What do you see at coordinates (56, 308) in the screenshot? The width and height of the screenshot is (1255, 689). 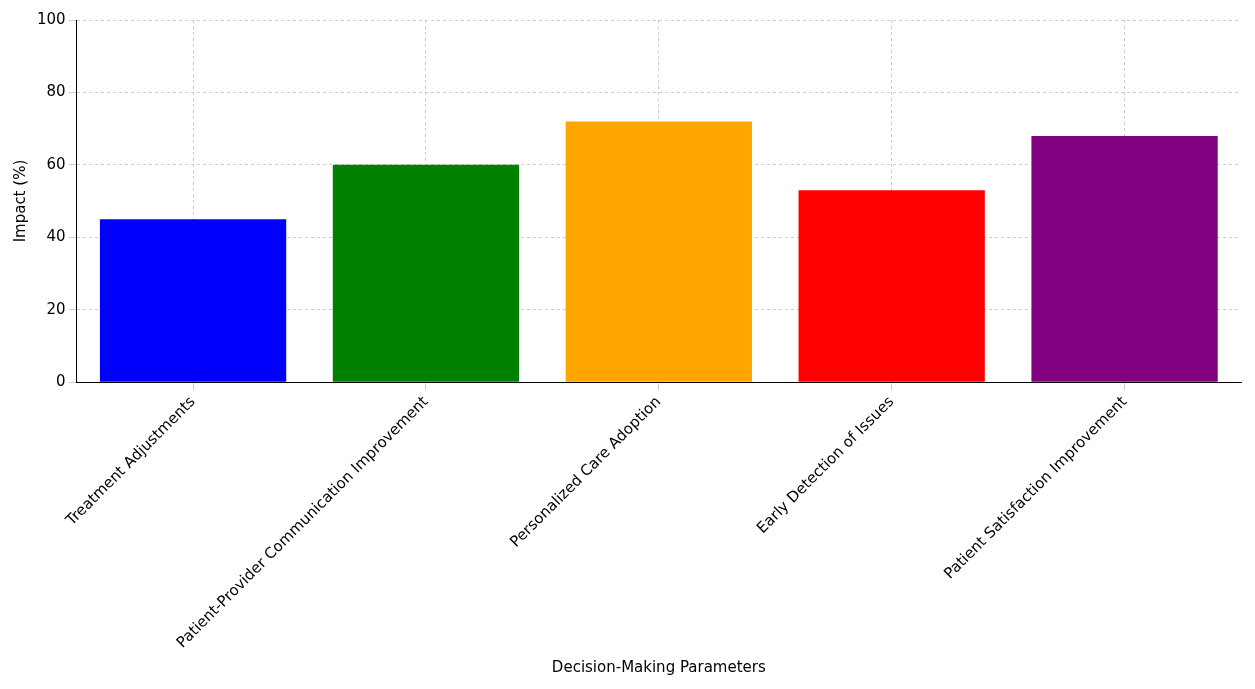 I see `y-tick-label: 20` at bounding box center [56, 308].